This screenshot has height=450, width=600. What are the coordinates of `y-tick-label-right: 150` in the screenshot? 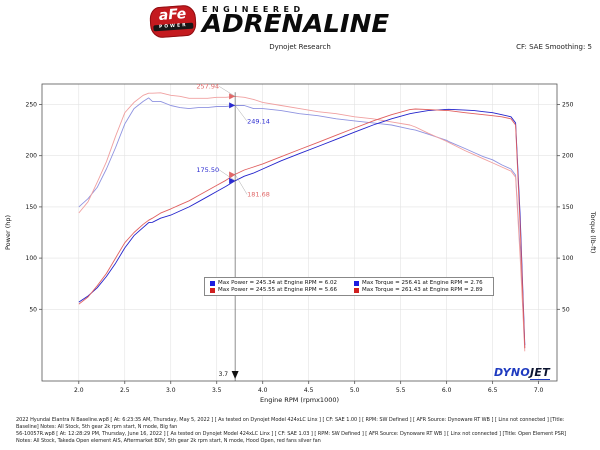 It's located at (568, 207).